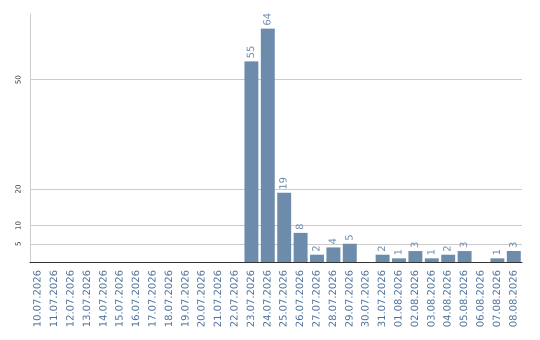  Describe the element at coordinates (251, 52) in the screenshot. I see `data-label: 55` at that location.